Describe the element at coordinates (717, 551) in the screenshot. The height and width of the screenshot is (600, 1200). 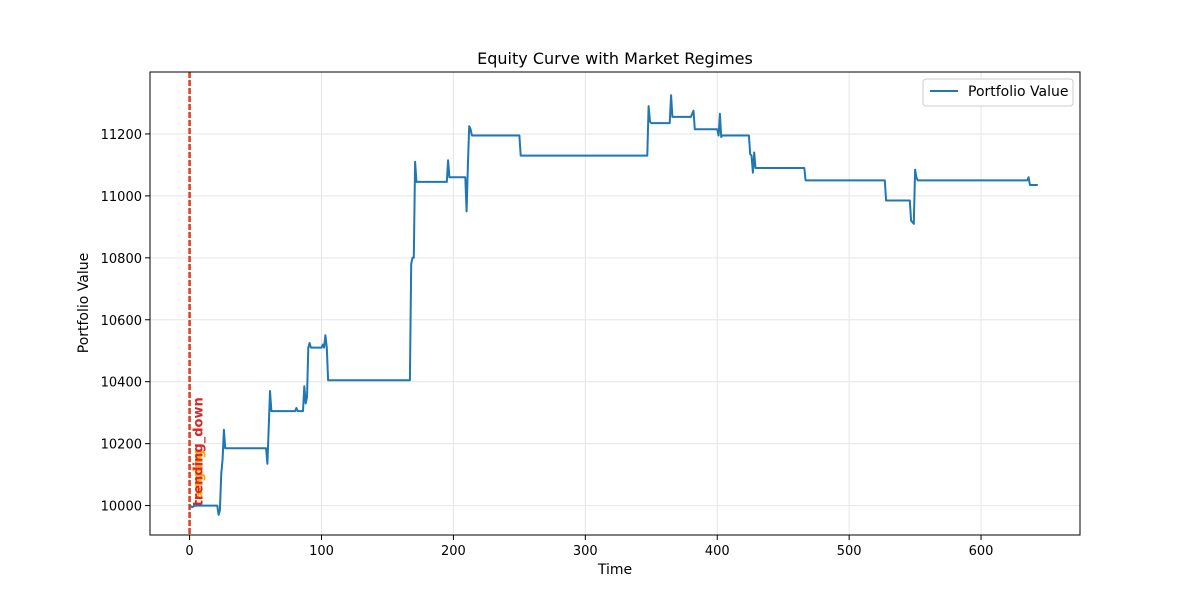
I see `x-tick-label: 400` at that location.